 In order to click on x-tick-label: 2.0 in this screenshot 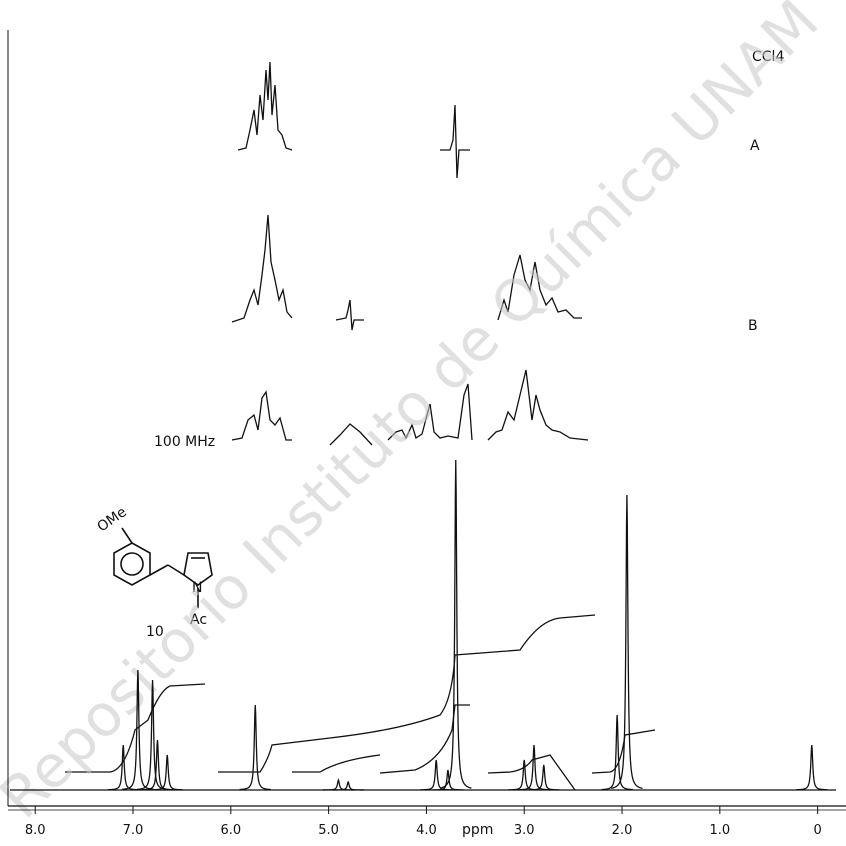, I will do `click(622, 830)`.